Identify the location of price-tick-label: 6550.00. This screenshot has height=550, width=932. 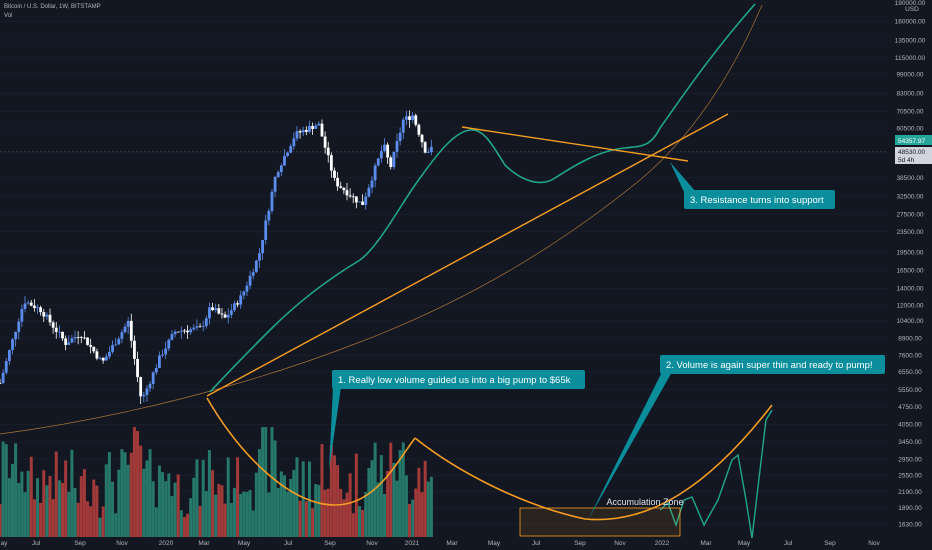
(910, 372).